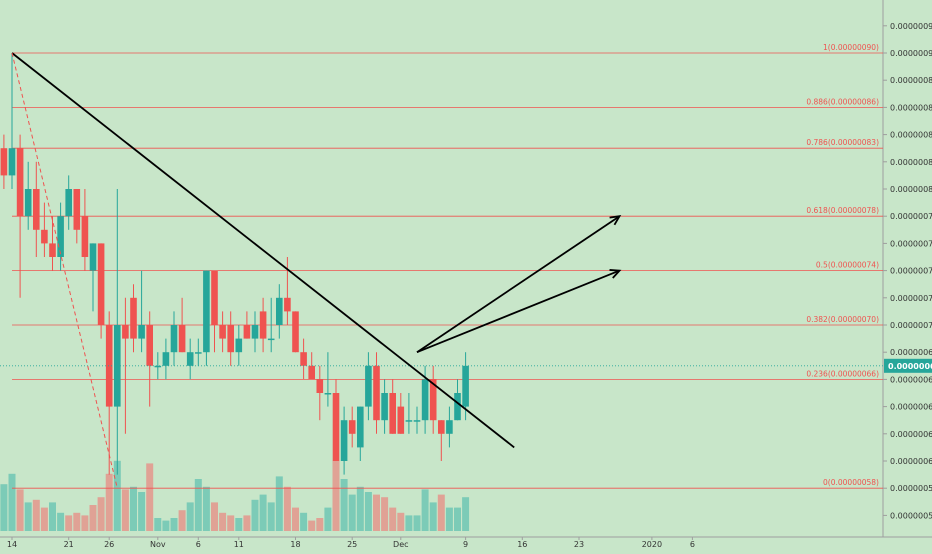  Describe the element at coordinates (911, 352) in the screenshot. I see `y-tick-label: 0.00000068` at that location.